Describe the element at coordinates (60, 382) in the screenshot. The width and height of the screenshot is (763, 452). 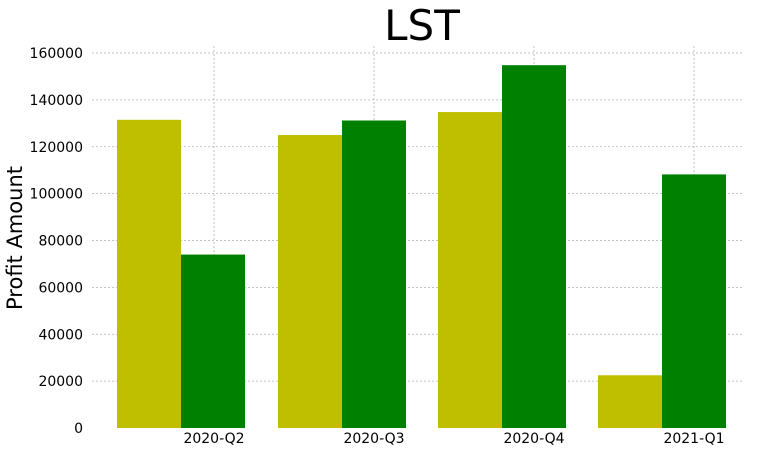
I see `y-tick-label: 20000` at that location.